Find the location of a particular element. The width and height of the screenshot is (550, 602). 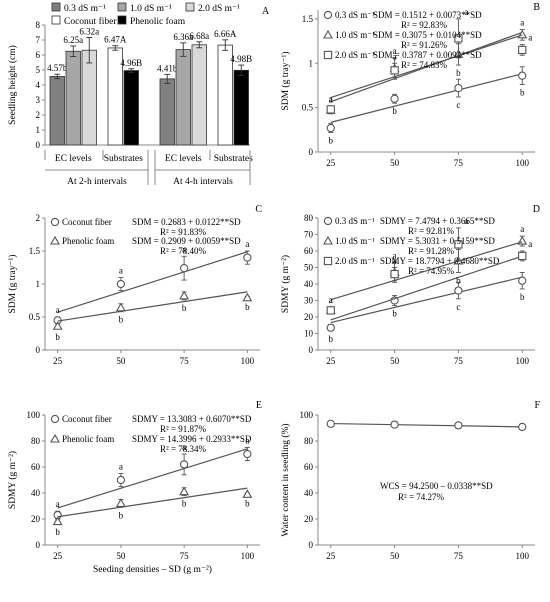

y-tick-label: 6 is located at coordinates (38, 55).